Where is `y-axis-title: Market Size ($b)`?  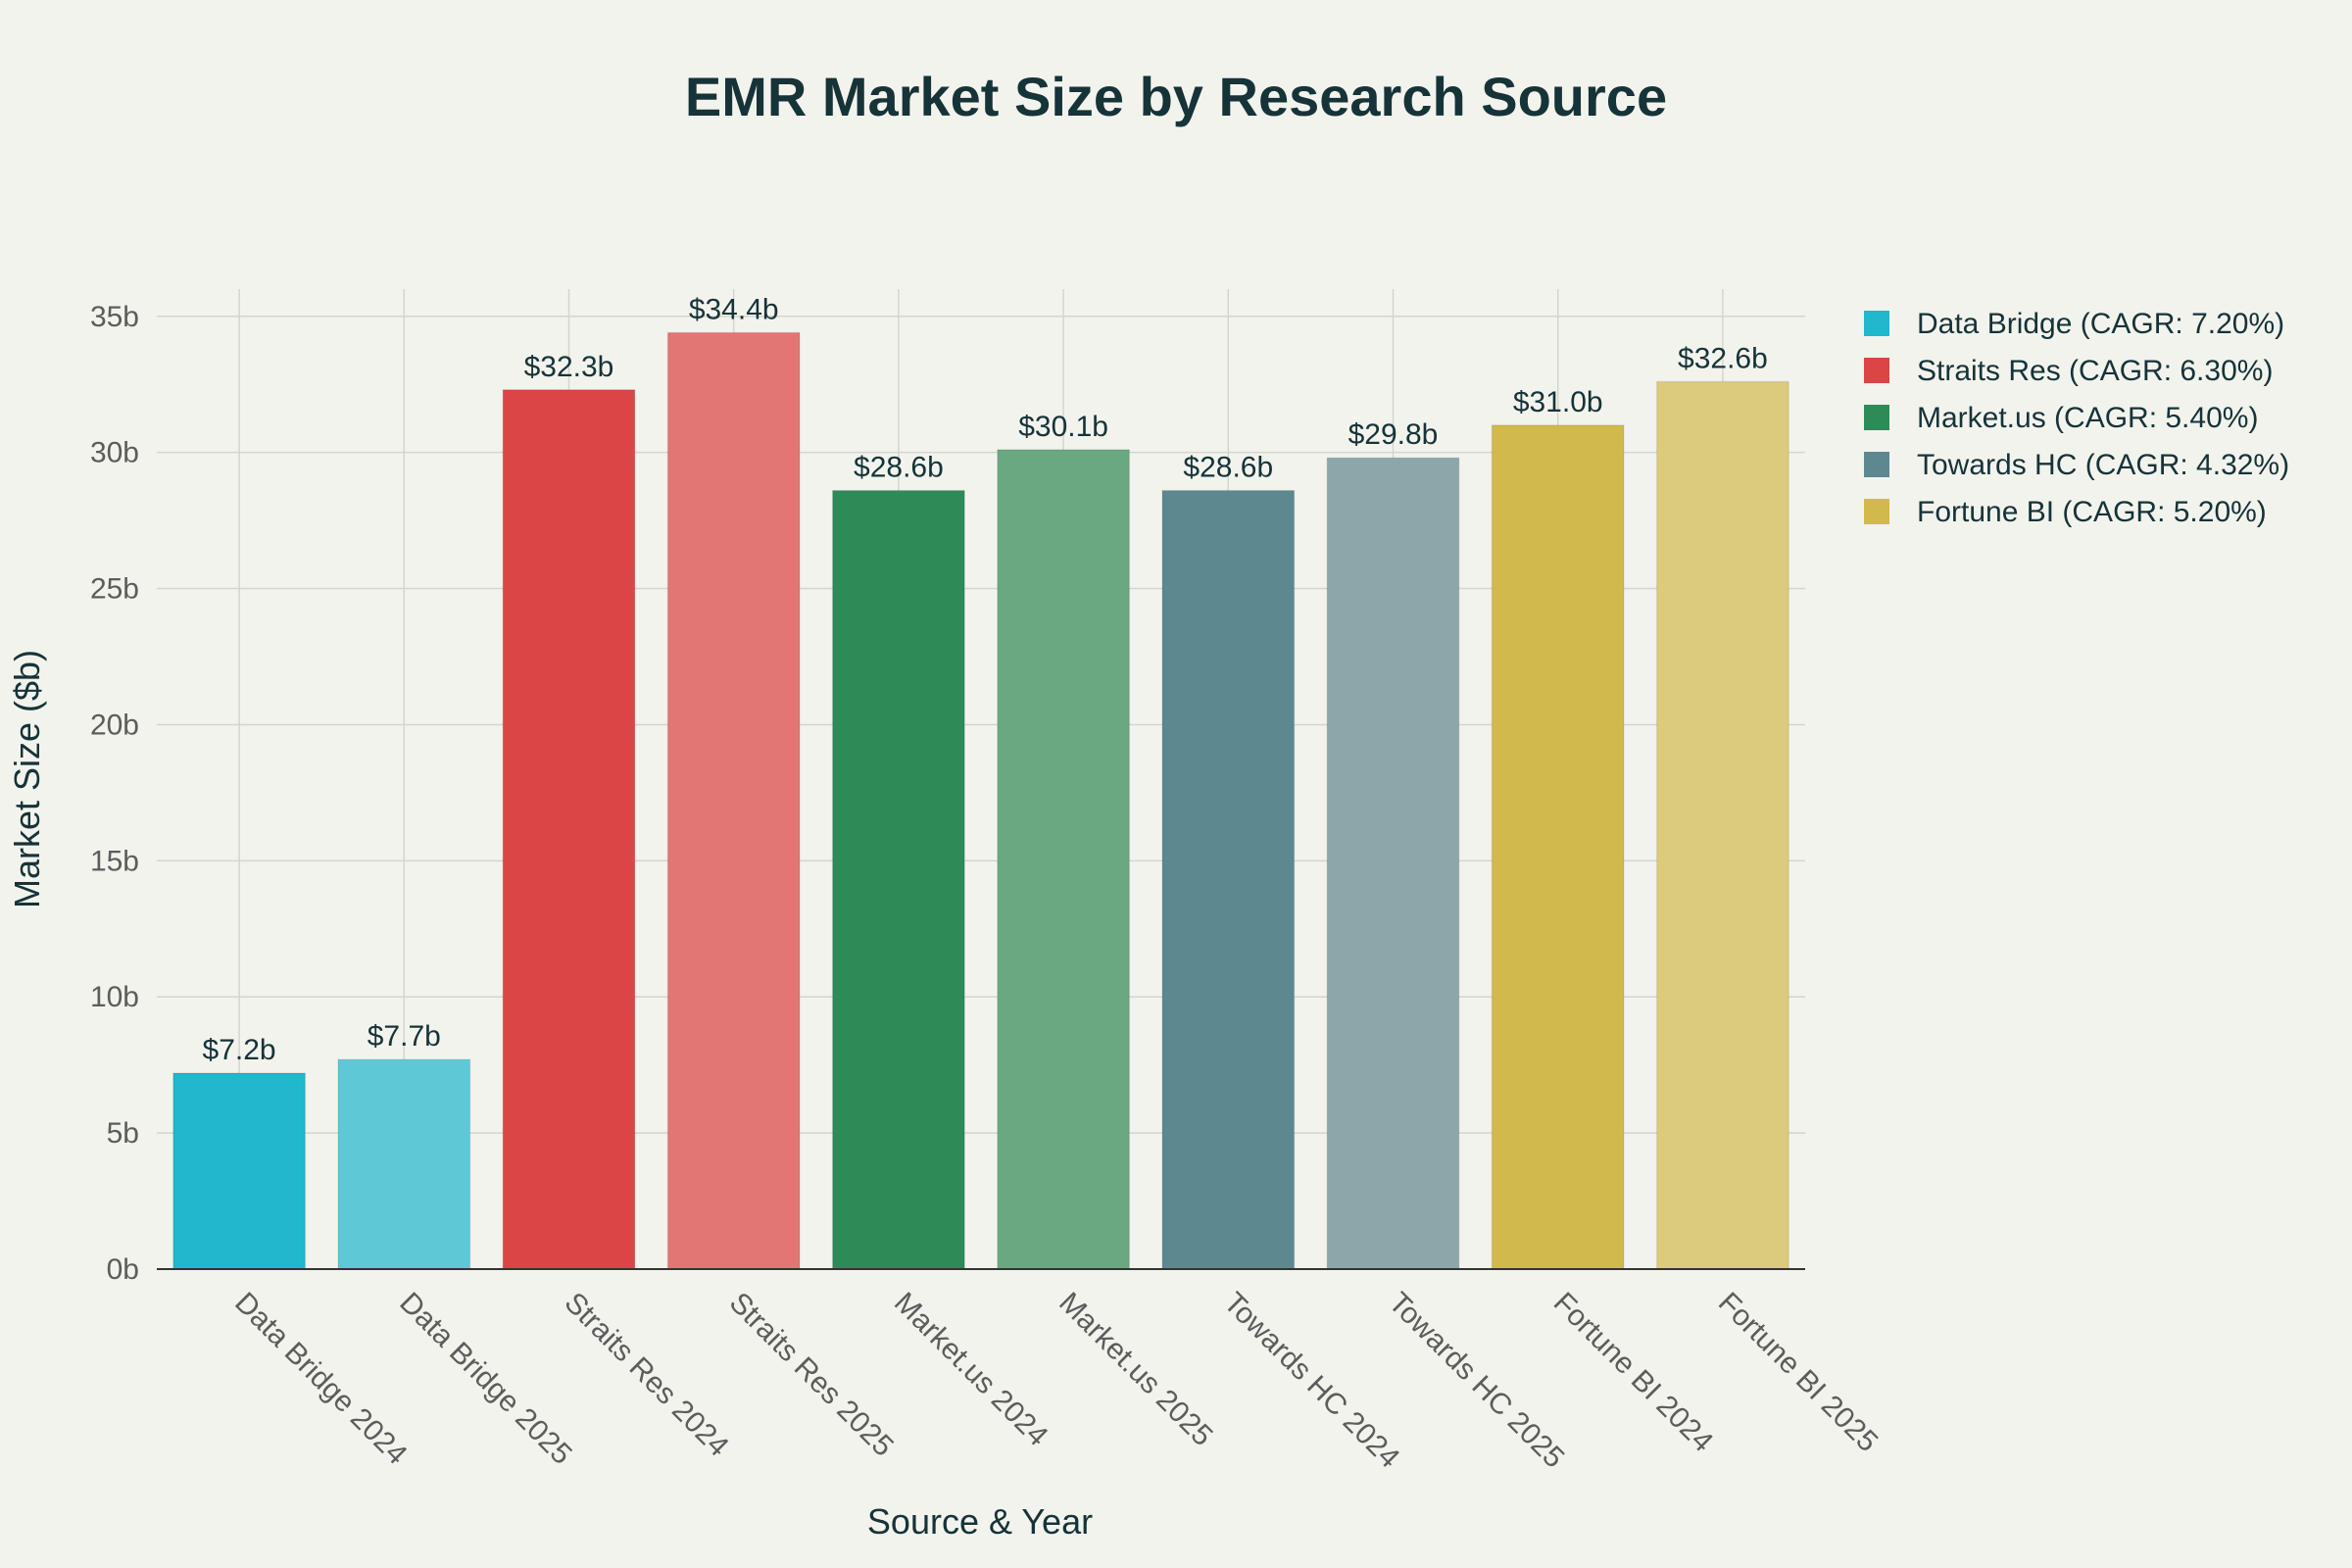 y-axis-title: Market Size ($b) is located at coordinates (27, 779).